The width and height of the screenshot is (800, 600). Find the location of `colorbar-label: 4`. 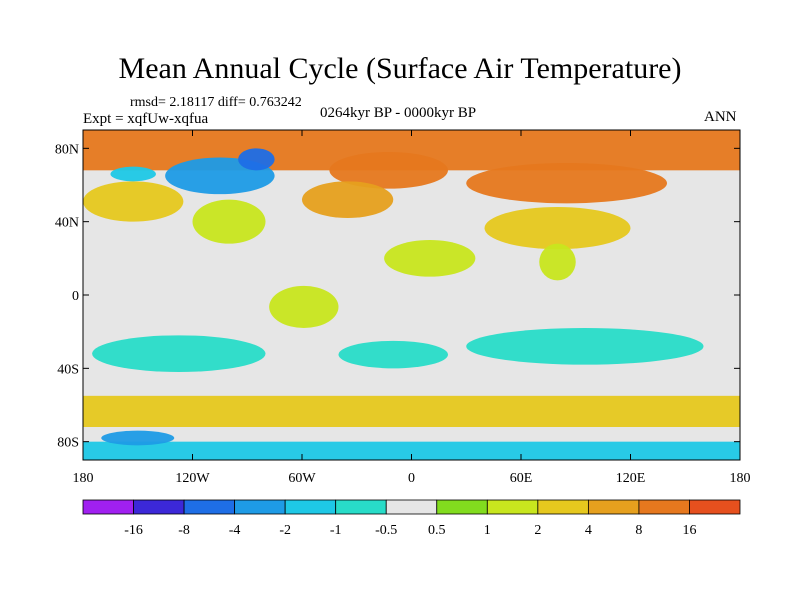

colorbar-label: 4 is located at coordinates (588, 530).